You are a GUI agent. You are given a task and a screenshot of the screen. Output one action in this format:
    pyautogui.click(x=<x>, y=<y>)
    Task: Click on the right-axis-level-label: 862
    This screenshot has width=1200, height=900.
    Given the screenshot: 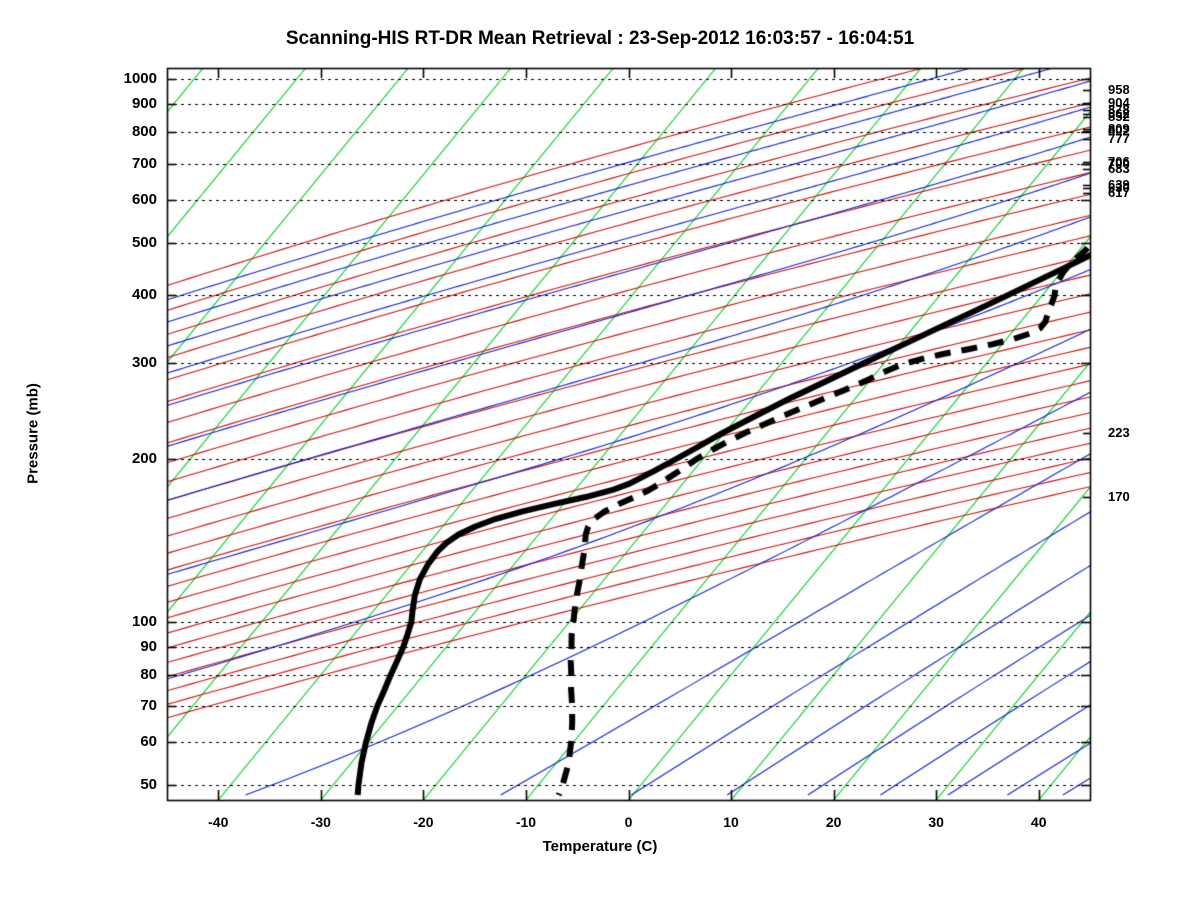 What is the action you would take?
    pyautogui.click(x=1119, y=114)
    